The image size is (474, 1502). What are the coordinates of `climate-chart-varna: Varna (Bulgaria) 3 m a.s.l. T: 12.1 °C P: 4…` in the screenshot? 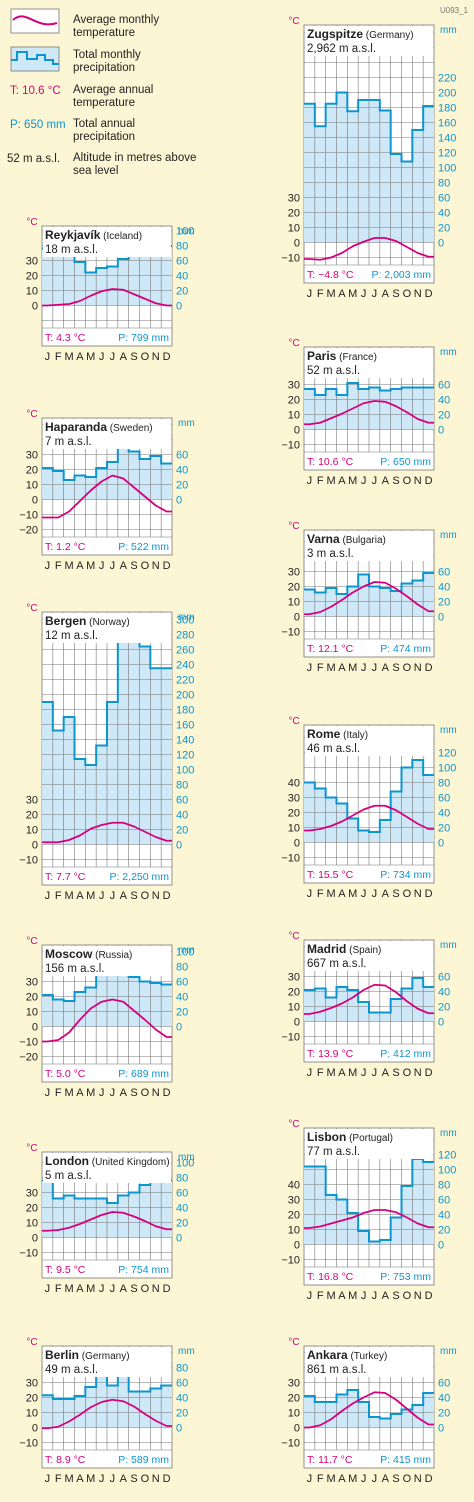 It's located at (368, 597).